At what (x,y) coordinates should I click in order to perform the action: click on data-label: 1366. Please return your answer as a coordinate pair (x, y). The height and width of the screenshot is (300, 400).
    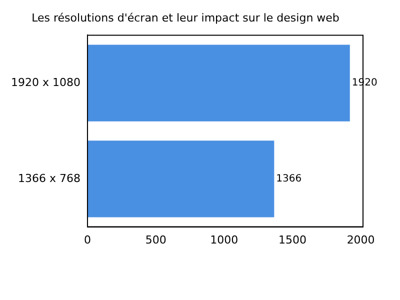
    Looking at the image, I should click on (289, 178).